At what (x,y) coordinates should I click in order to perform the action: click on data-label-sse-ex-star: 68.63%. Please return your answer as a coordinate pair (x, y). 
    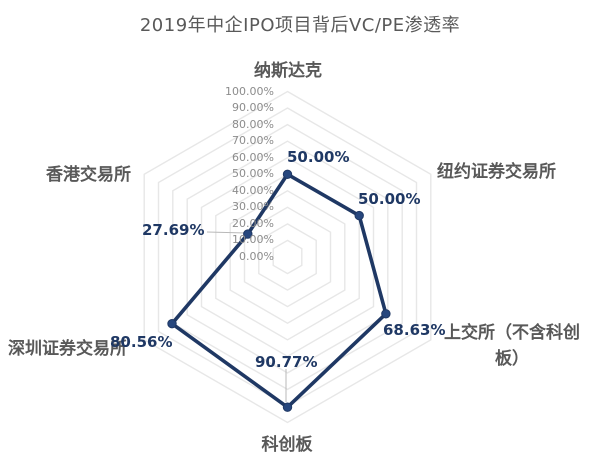
    Looking at the image, I should click on (414, 330).